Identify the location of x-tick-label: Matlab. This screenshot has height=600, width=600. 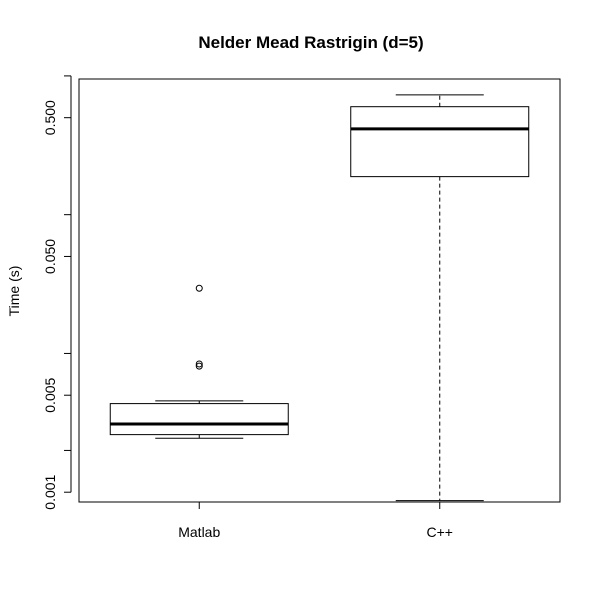
(199, 532).